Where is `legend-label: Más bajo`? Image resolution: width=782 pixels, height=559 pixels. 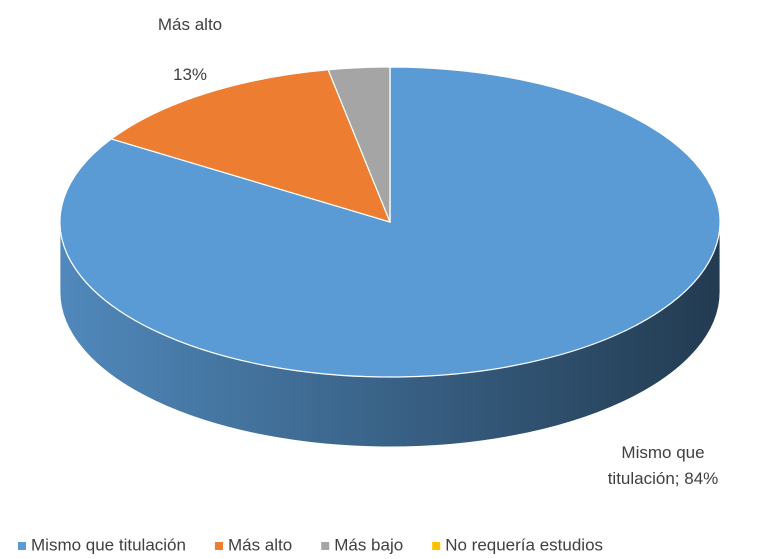 legend-label: Más bajo is located at coordinates (368, 544).